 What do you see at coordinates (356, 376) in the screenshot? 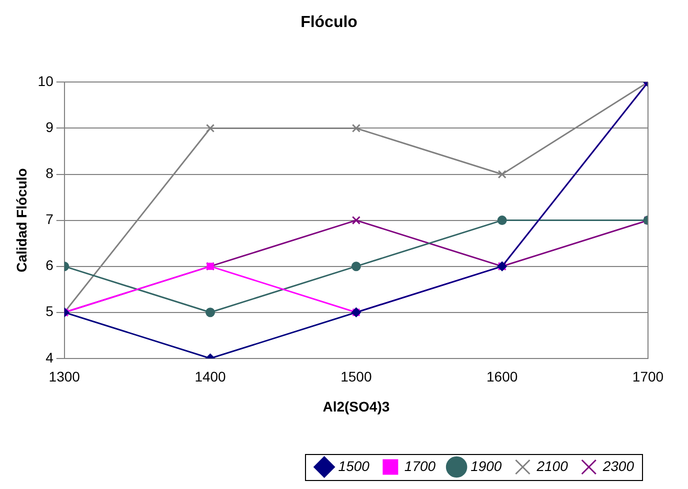
I see `x-tick-label: 1500` at bounding box center [356, 376].